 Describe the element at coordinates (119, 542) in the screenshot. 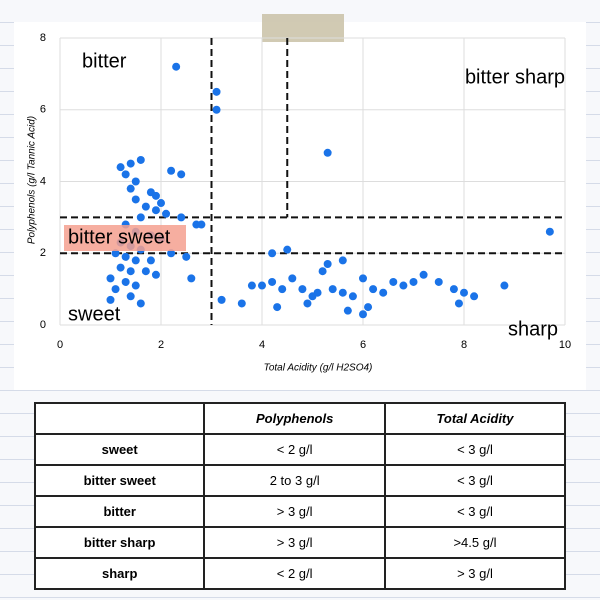

I see `row-header: bitter sharp` at that location.